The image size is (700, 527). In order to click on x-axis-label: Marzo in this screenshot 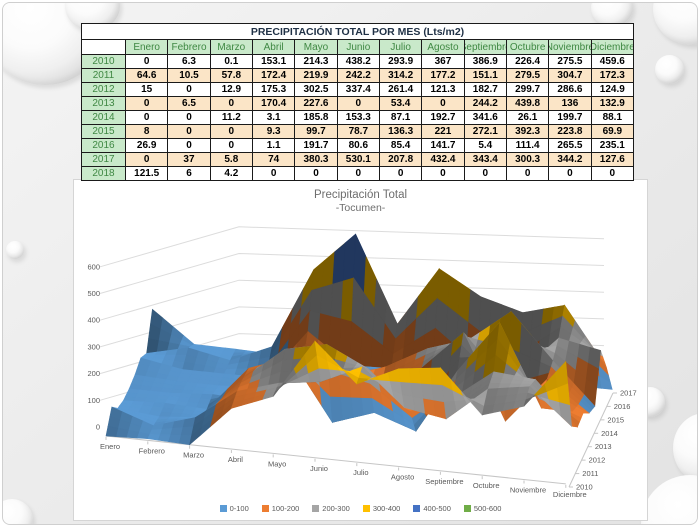, I will do `click(193, 455)`.